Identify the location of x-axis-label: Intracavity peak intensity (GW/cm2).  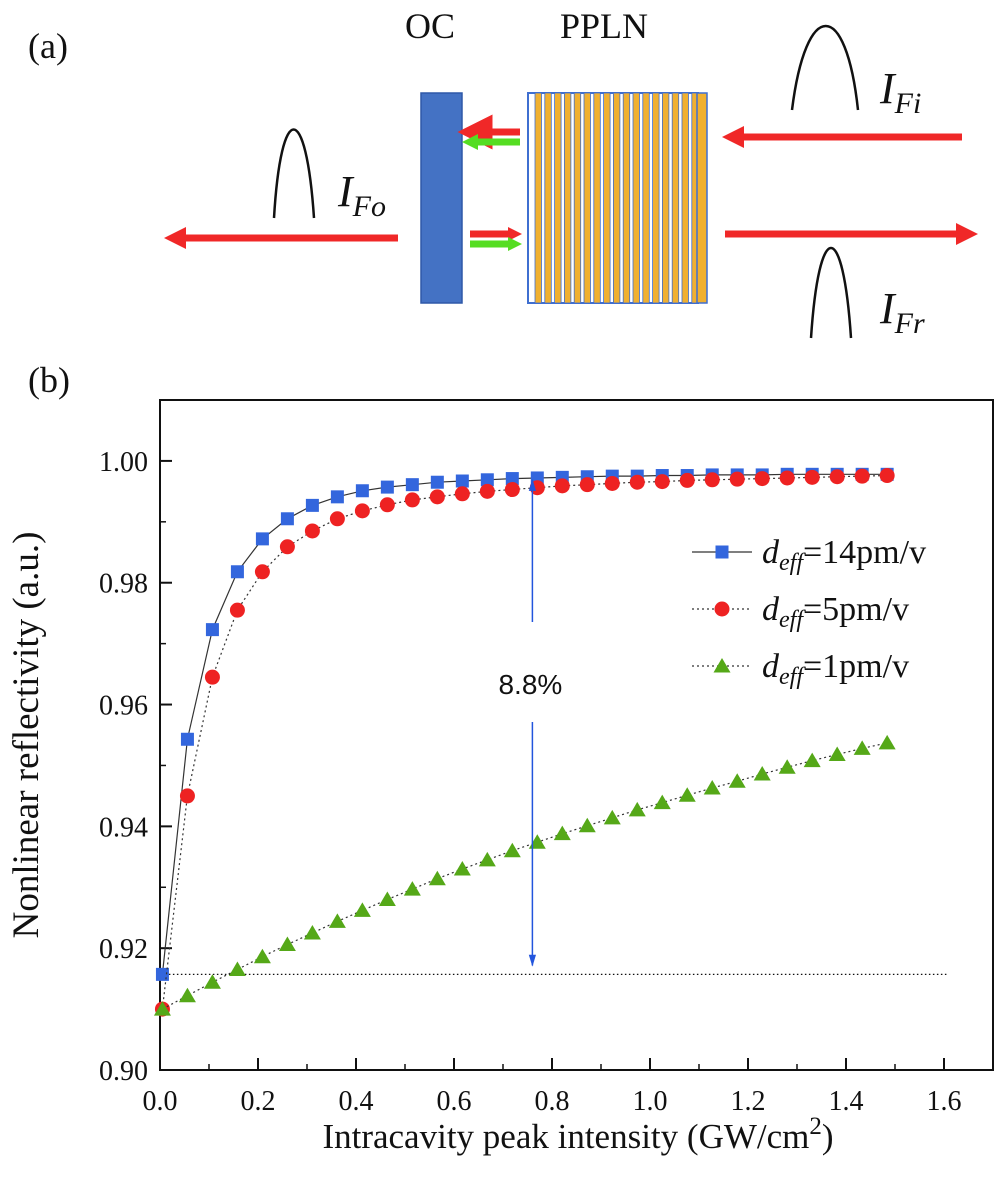
(577, 1134).